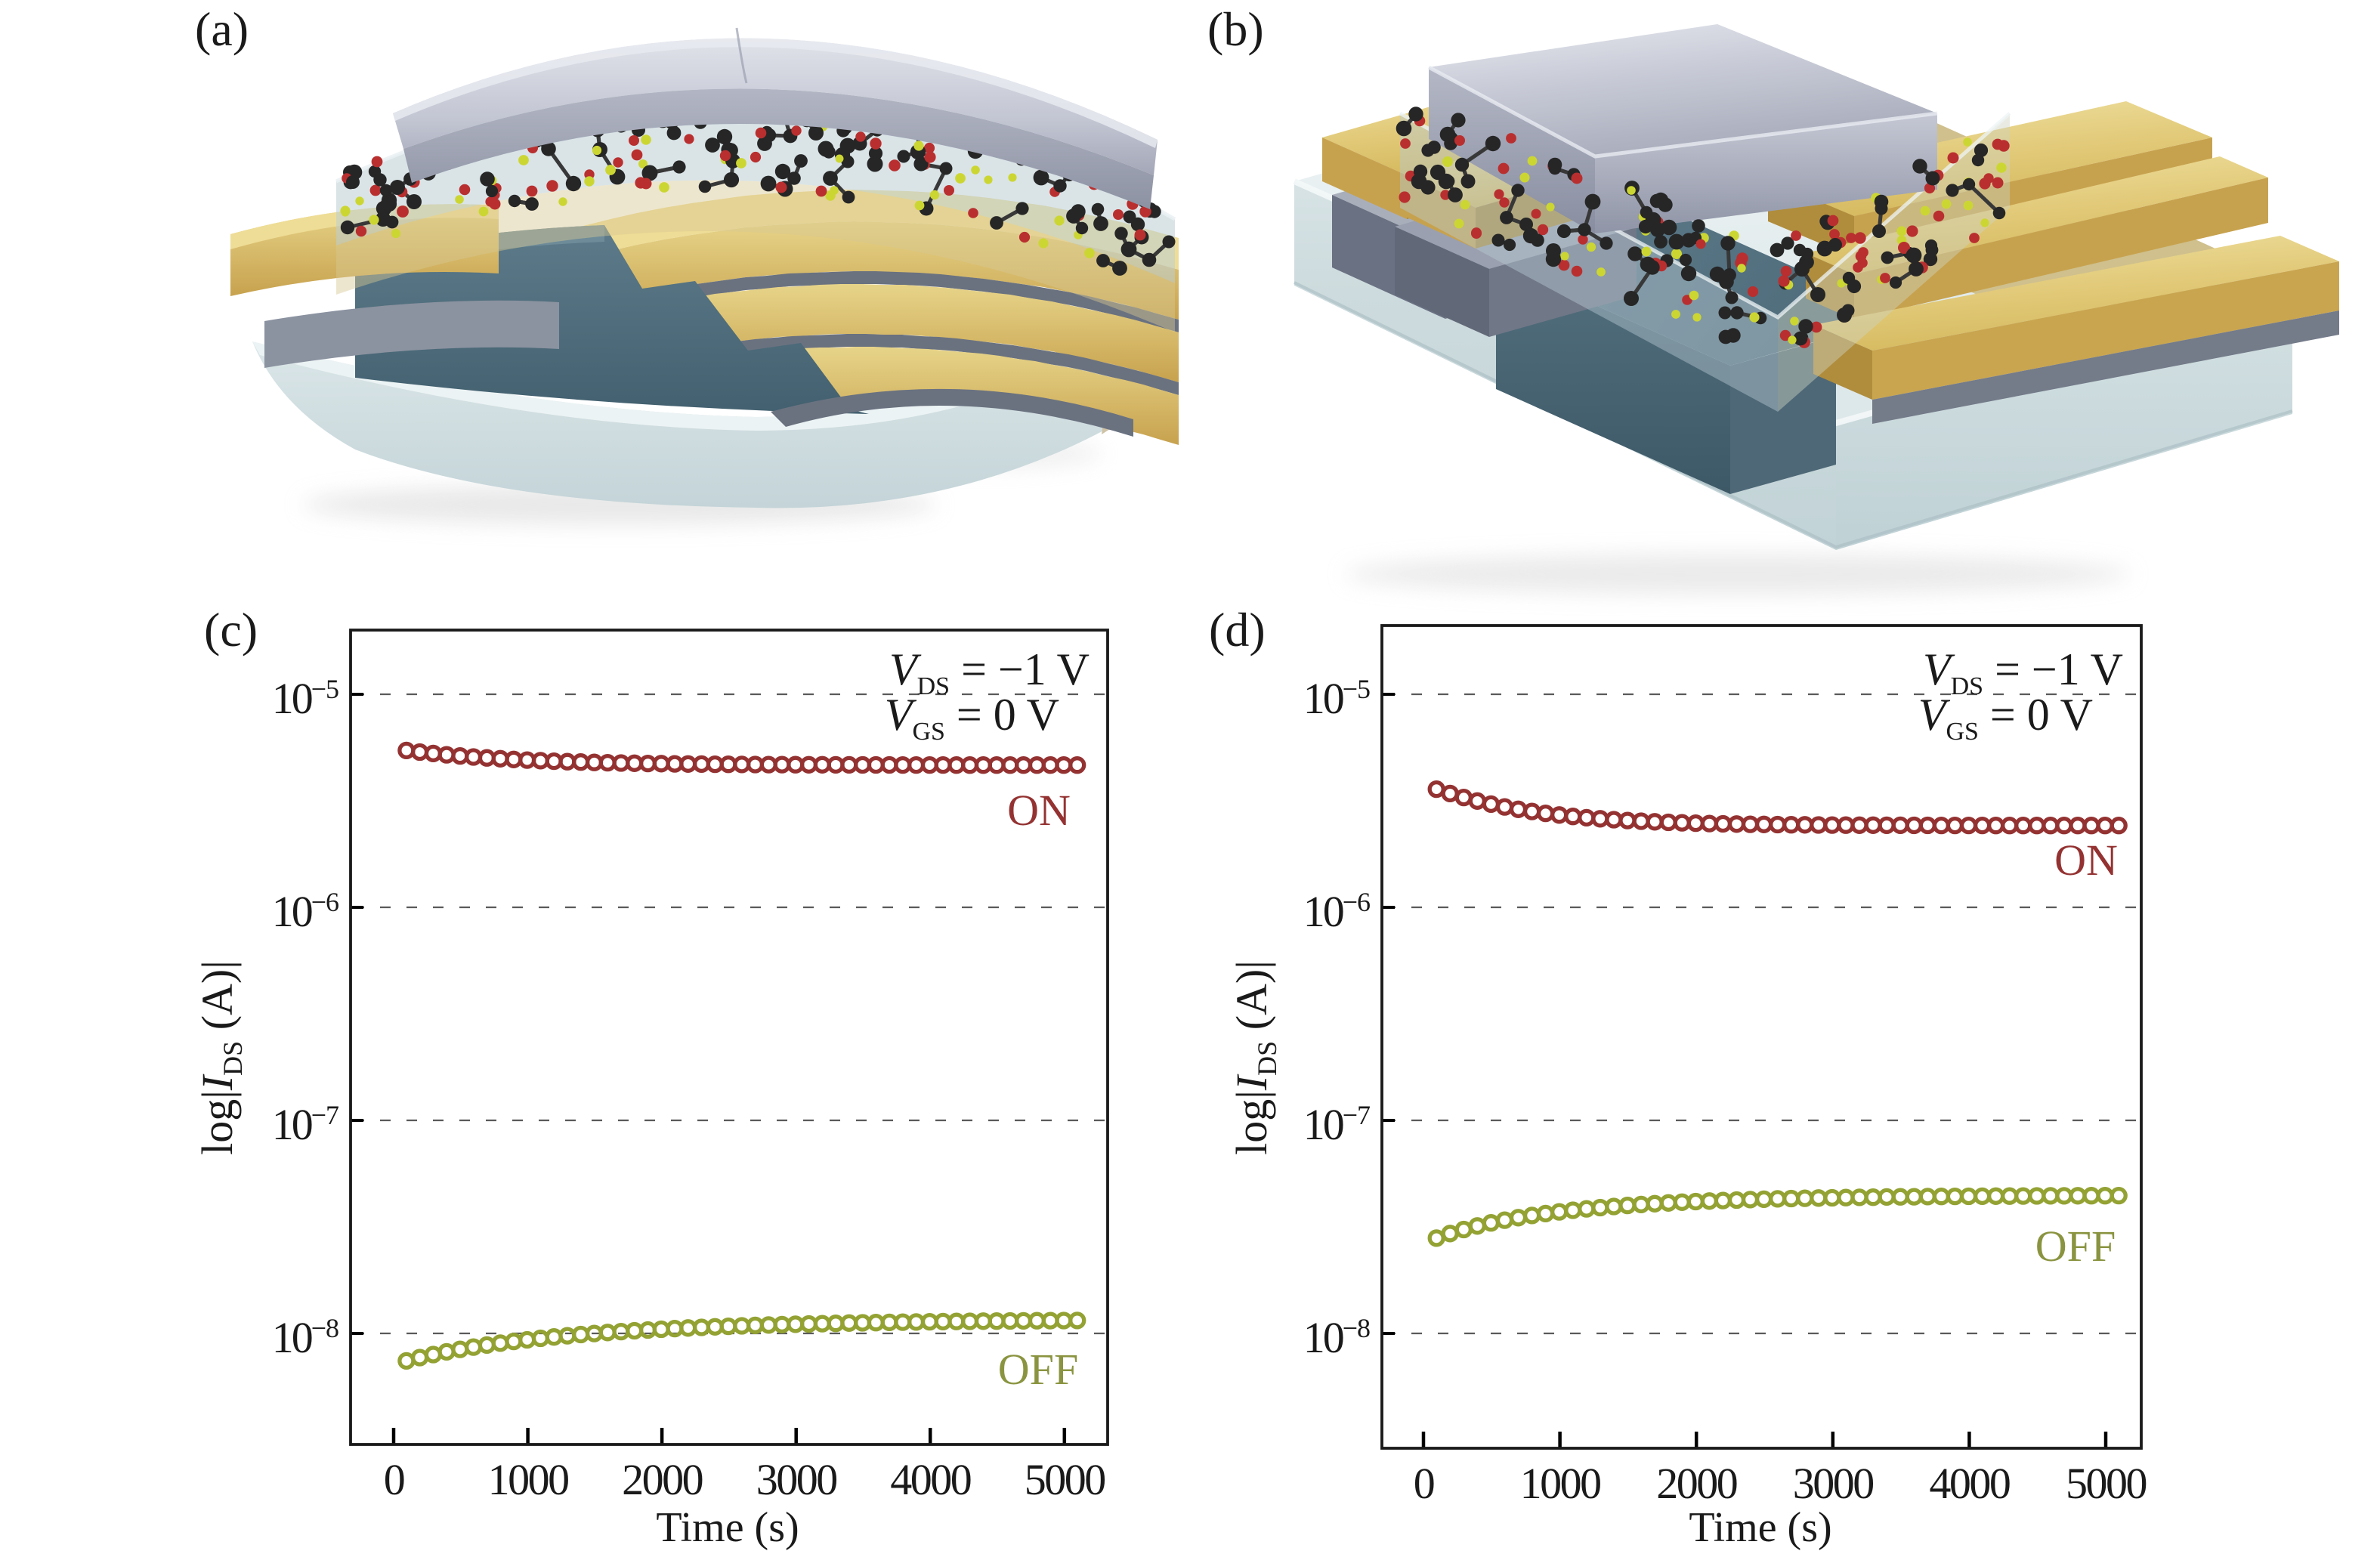 The image size is (2380, 1554). Describe the element at coordinates (305, 1124) in the screenshot. I see `svg-text: 10⁻⁷` at that location.